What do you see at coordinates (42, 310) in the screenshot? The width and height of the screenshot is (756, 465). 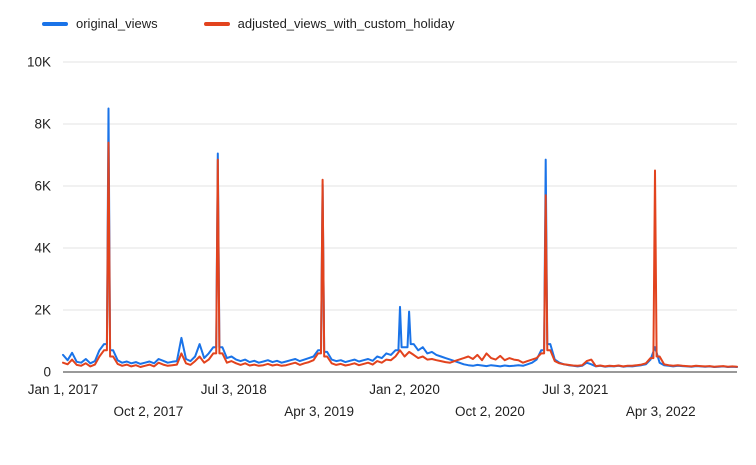 I see `y-tick-label: 2K` at bounding box center [42, 310].